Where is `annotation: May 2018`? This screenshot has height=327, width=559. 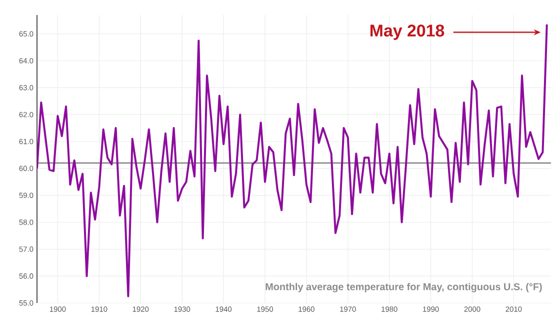
annotation: May 2018 is located at coordinates (407, 32).